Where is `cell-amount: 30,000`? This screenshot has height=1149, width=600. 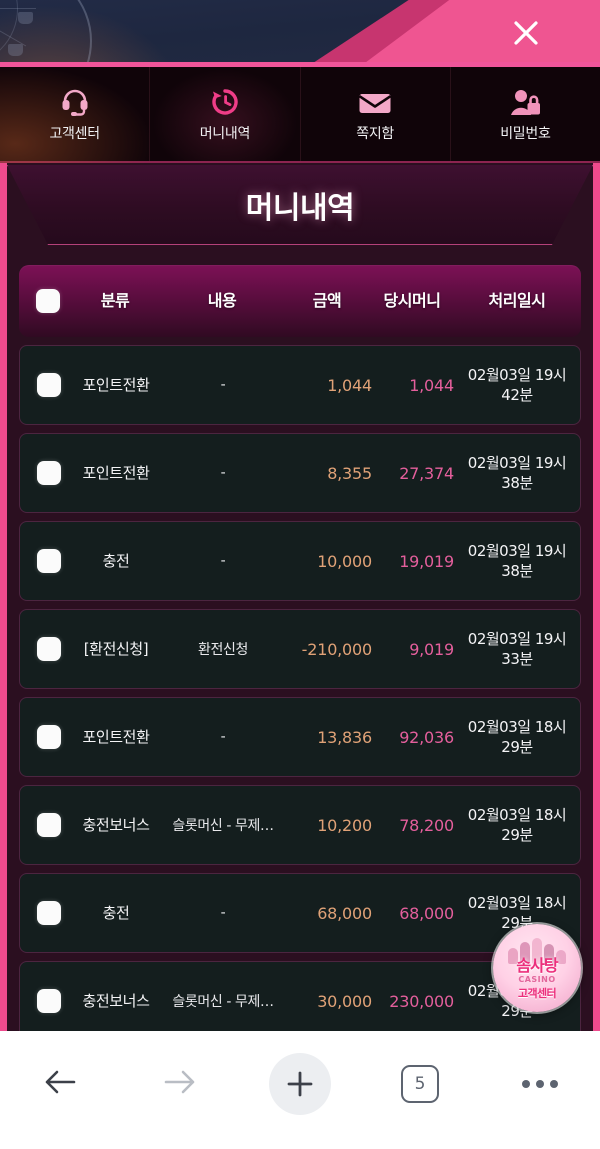 cell-amount: 30,000 is located at coordinates (344, 1001).